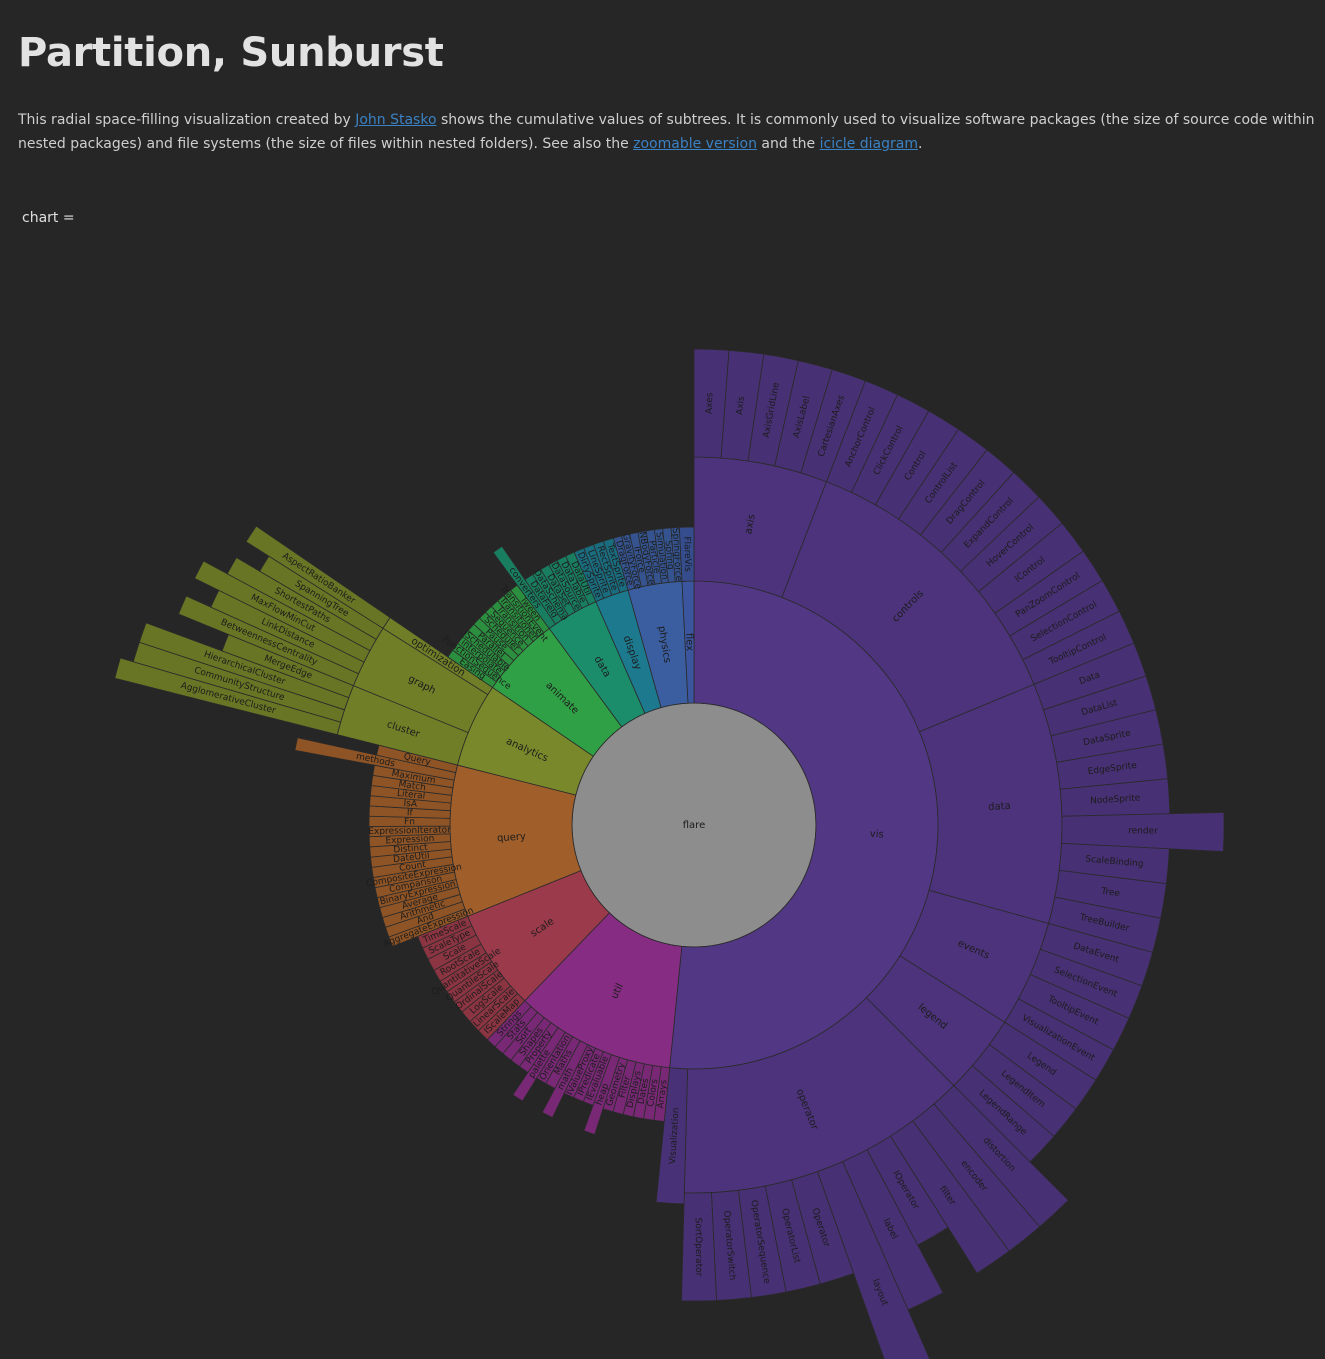 Image resolution: width=1325 pixels, height=1359 pixels. What do you see at coordinates (694, 825) in the screenshot?
I see `root-node` at bounding box center [694, 825].